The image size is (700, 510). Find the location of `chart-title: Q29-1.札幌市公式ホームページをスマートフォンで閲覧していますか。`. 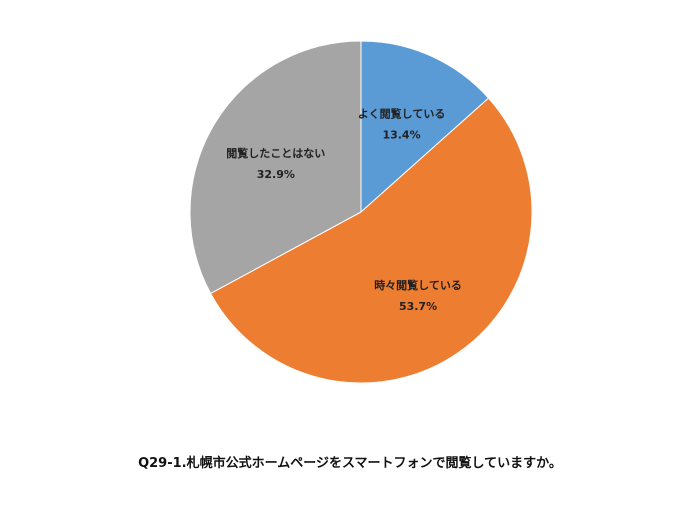

chart-title: Q29-1.札幌市公式ホームページをスマートフォンで閲覧していますか。 is located at coordinates (350, 463).